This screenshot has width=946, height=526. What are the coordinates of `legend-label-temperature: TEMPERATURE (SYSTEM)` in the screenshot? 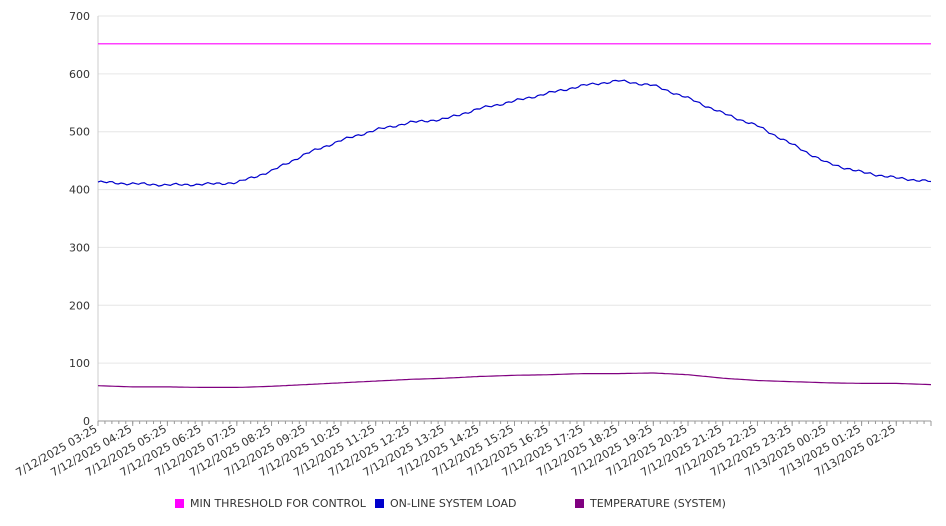 It's located at (658, 503).